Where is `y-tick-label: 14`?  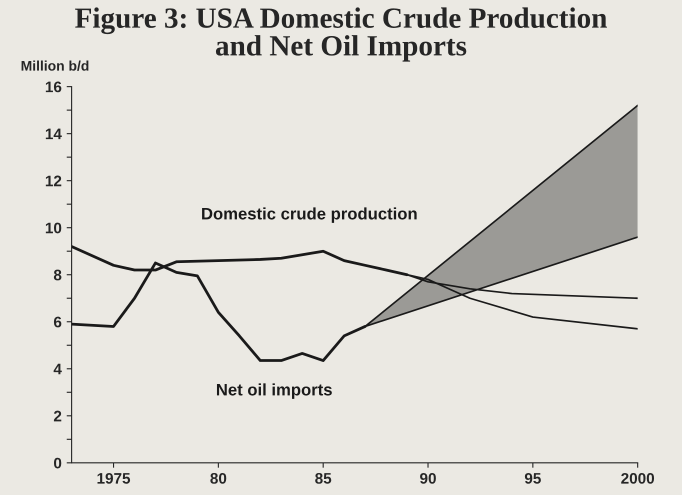
y-tick-label: 14 is located at coordinates (54, 134).